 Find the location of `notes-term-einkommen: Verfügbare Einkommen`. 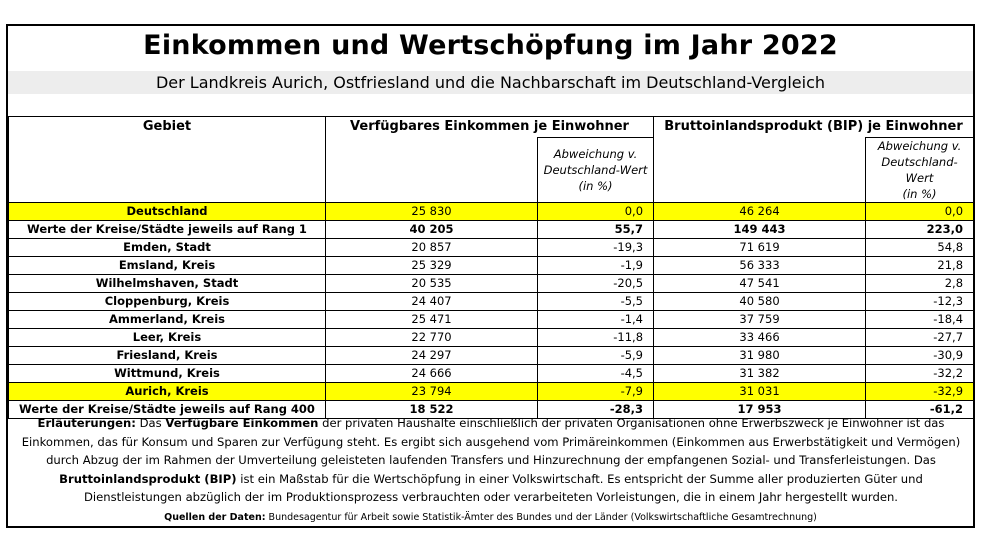

notes-term-einkommen: Verfügbare Einkommen is located at coordinates (242, 423).